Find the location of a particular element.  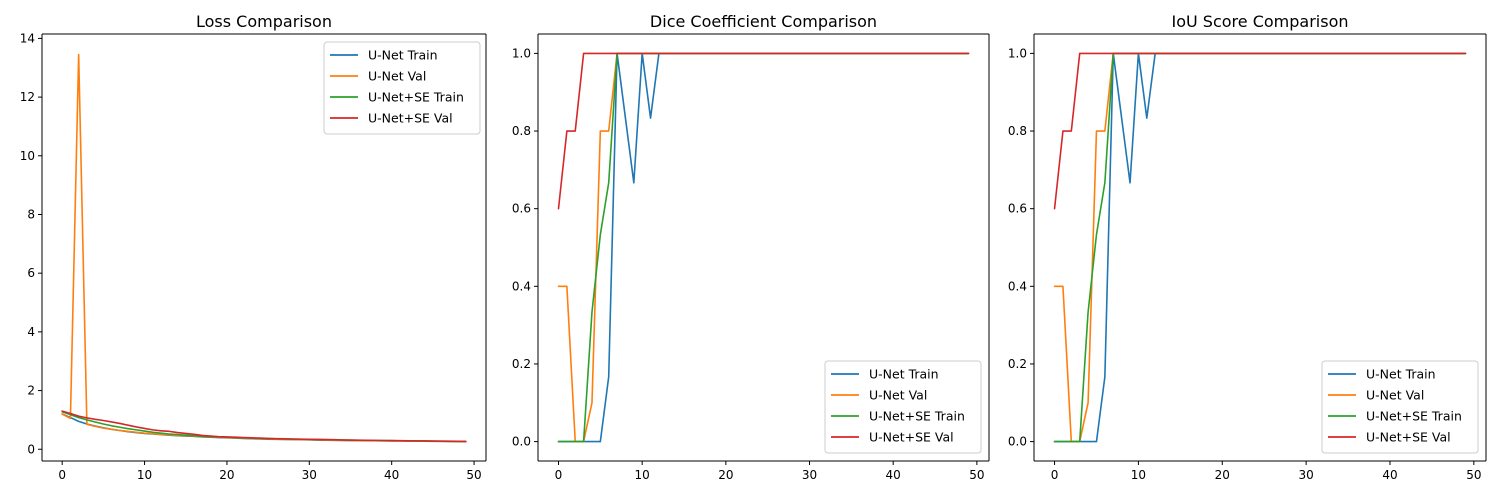

loss-x-tick-label: 20 is located at coordinates (226, 475).